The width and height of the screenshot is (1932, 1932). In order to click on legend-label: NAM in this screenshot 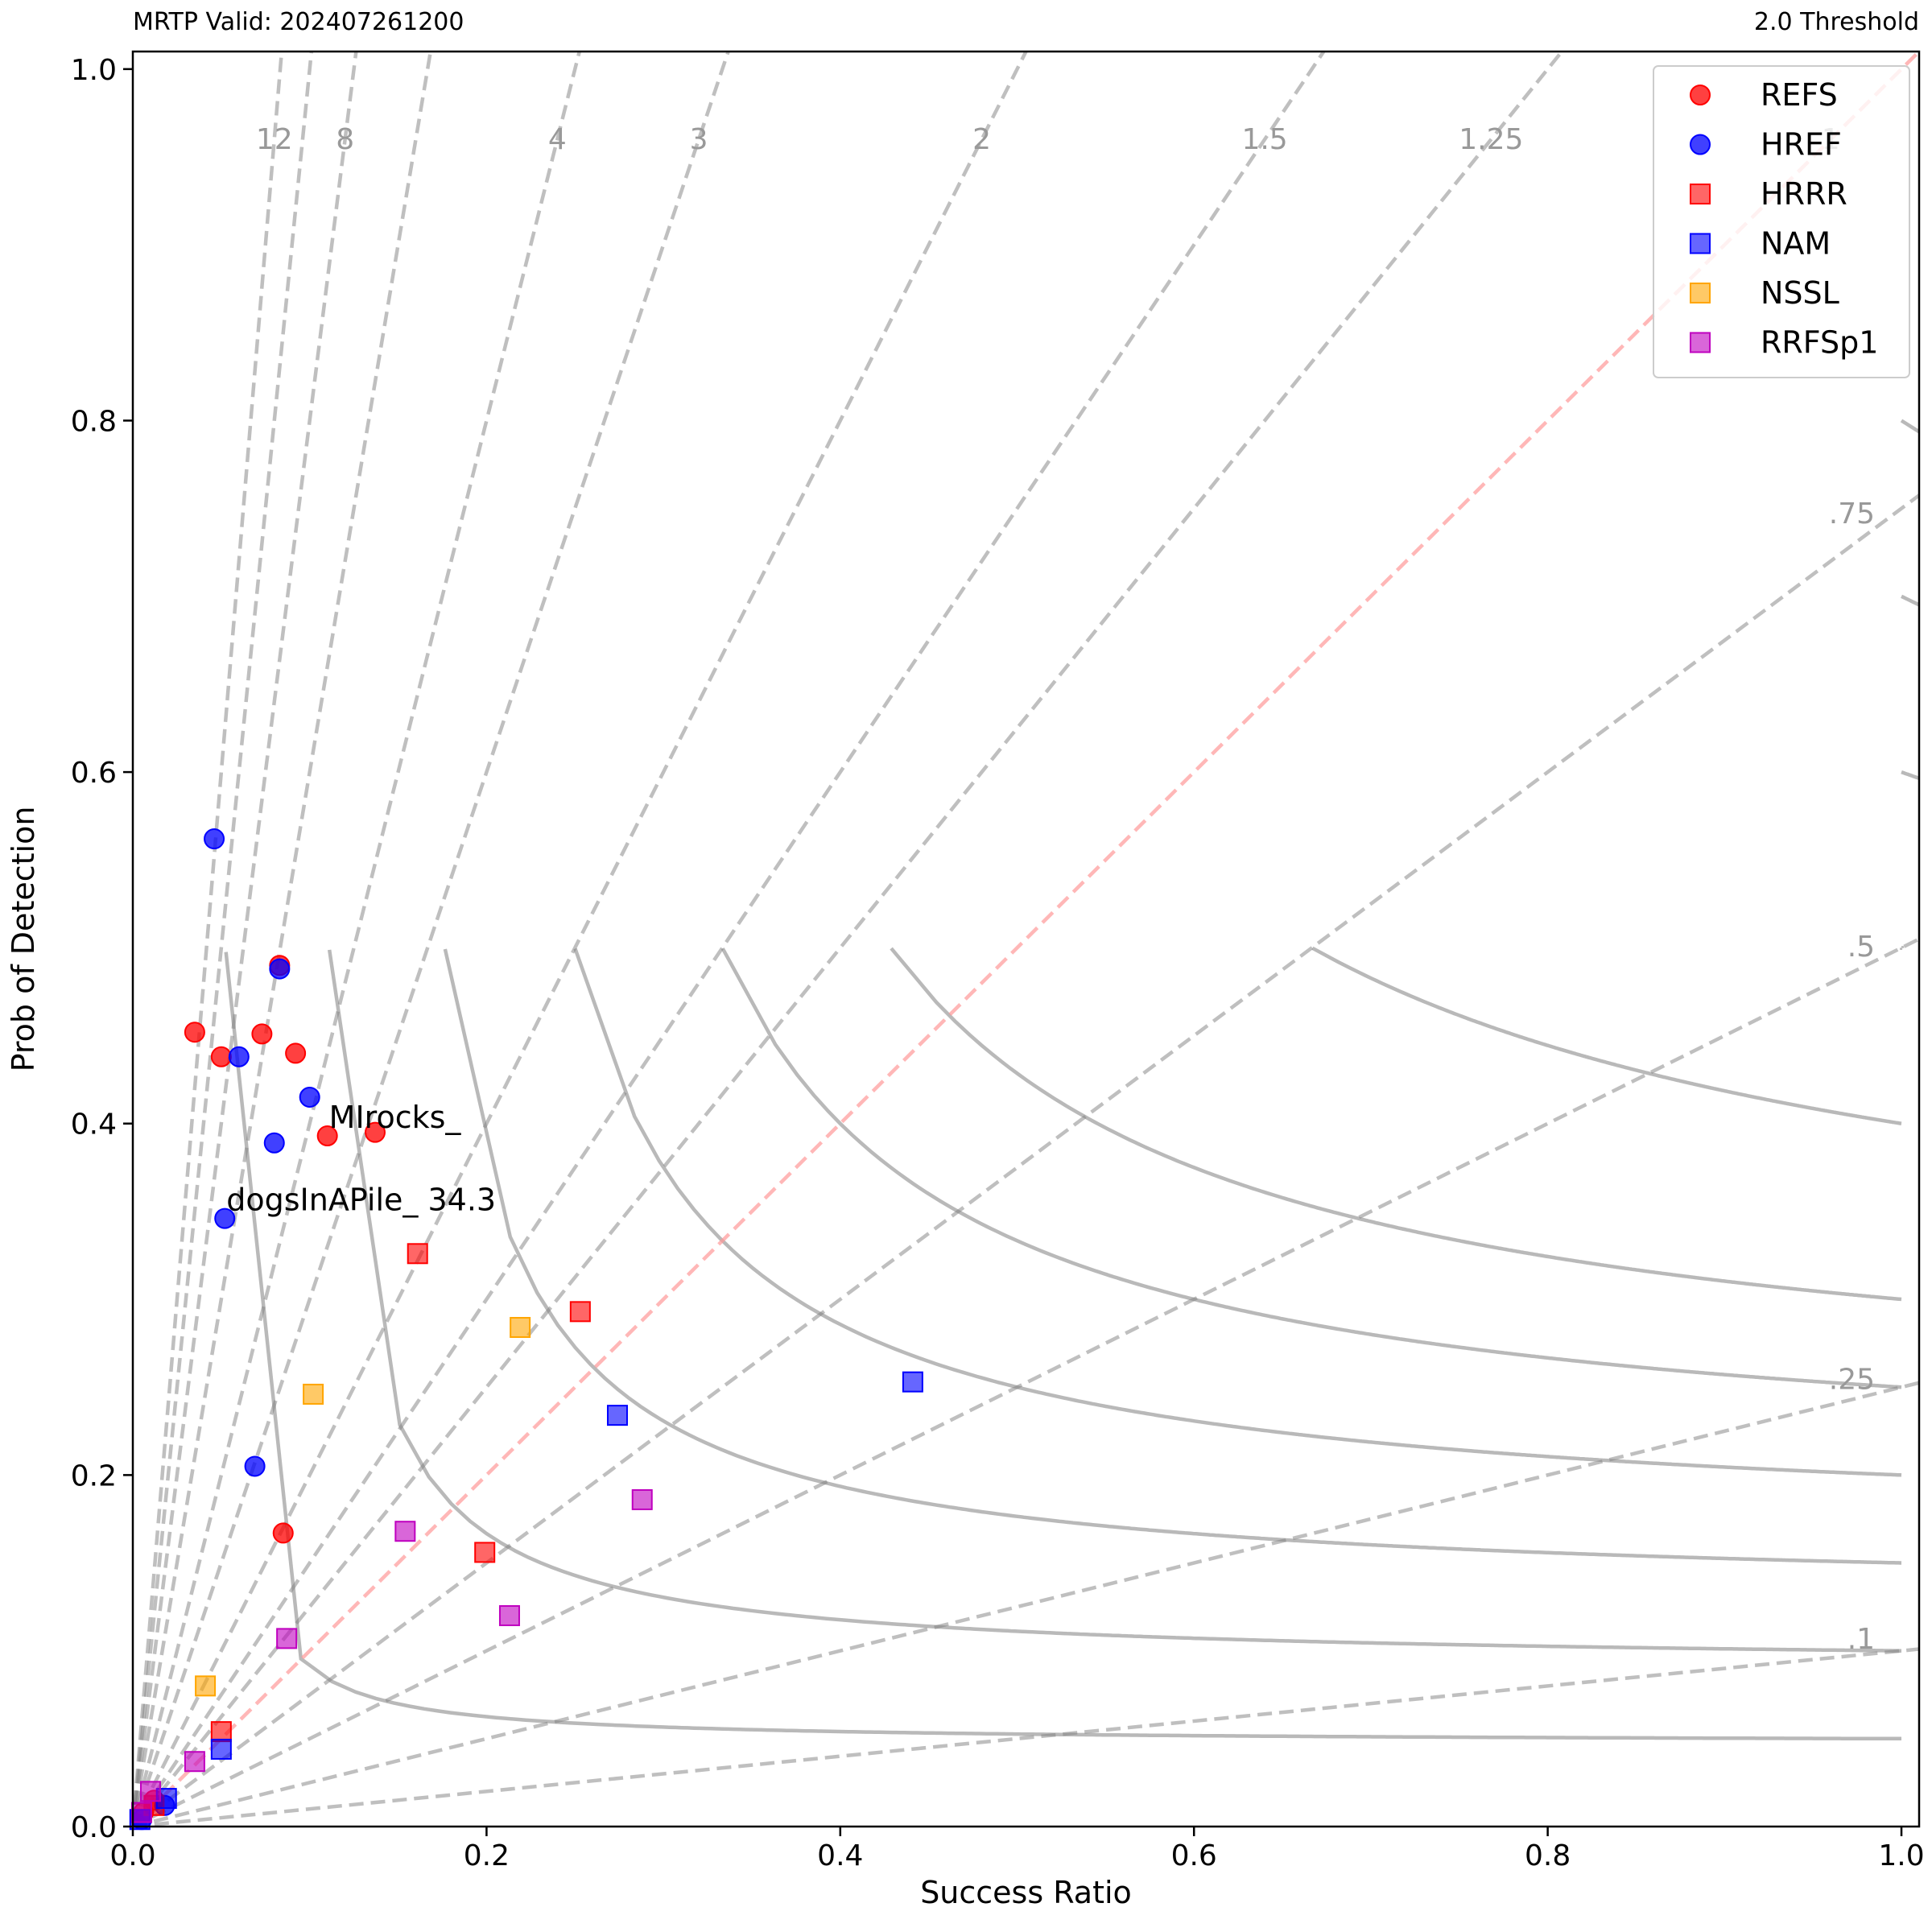, I will do `click(1796, 244)`.